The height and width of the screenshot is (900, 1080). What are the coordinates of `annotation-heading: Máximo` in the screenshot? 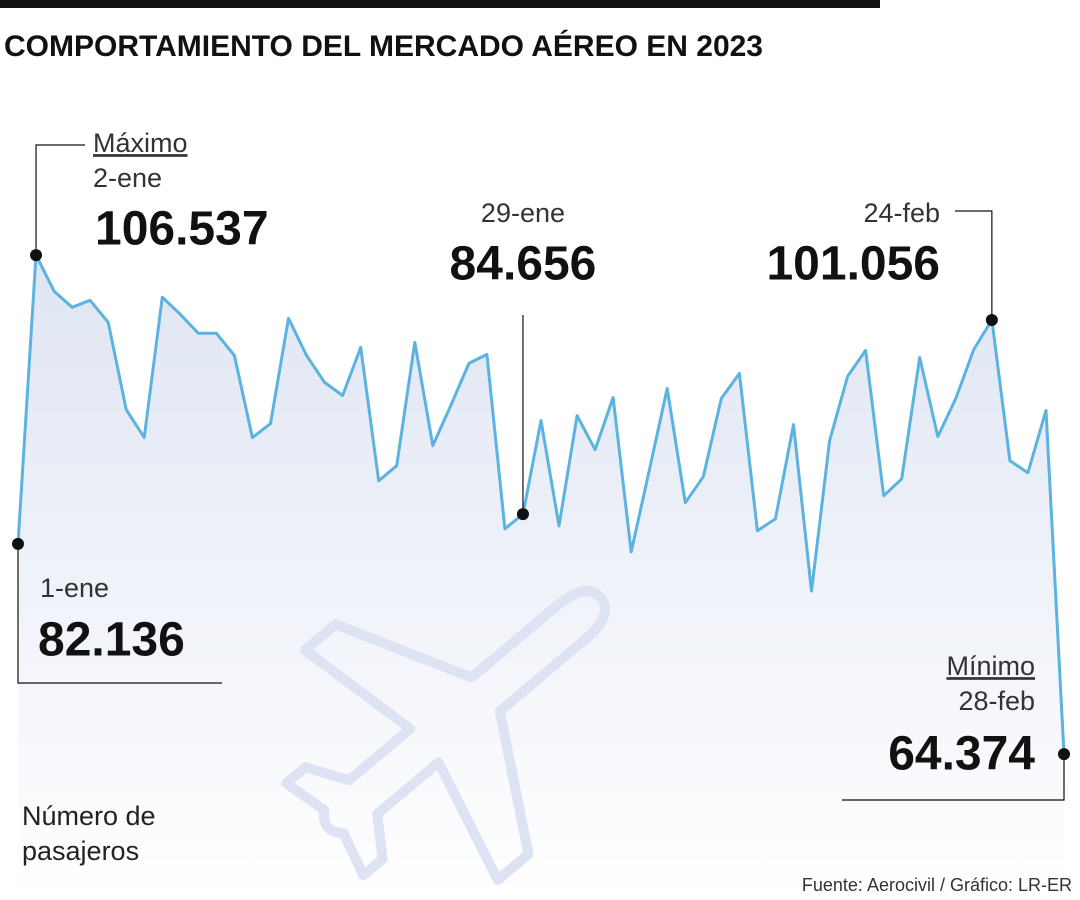 It's located at (140, 143).